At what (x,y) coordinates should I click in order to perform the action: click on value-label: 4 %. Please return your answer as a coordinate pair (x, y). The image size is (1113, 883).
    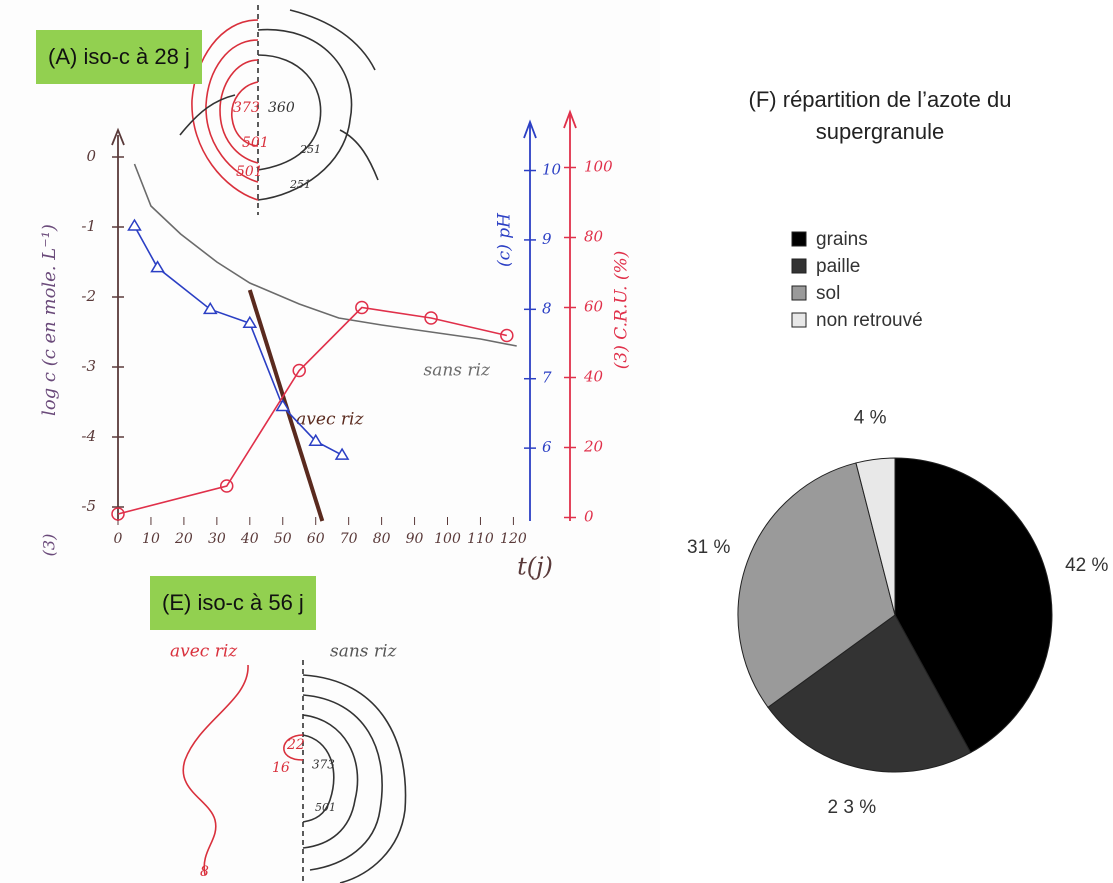
    Looking at the image, I should click on (870, 418).